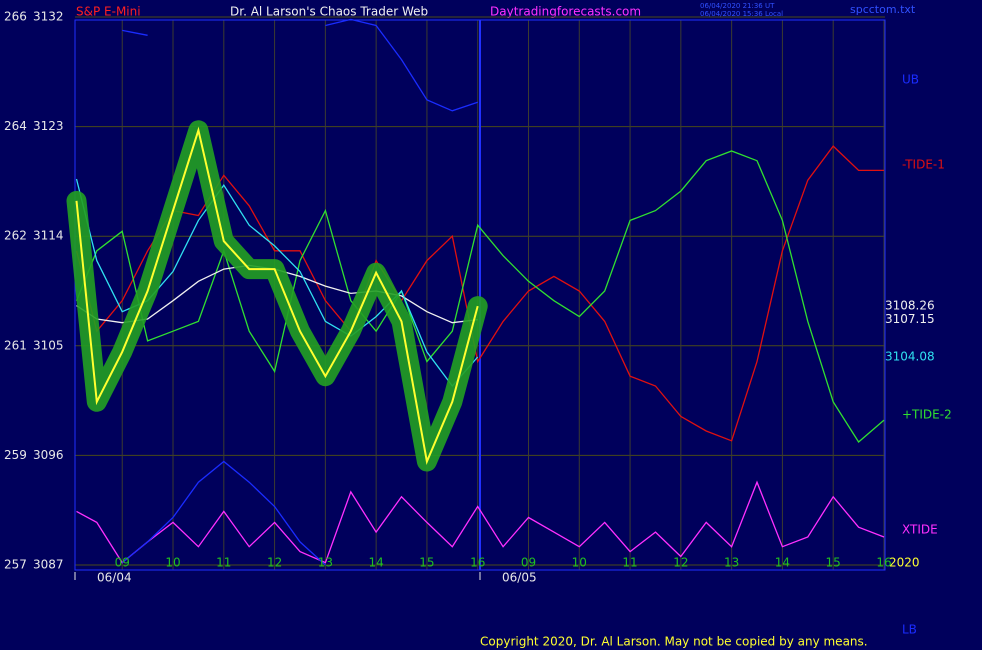 Image resolution: width=982 pixels, height=650 pixels. I want to click on y-alt-label: 264, so click(15, 126).